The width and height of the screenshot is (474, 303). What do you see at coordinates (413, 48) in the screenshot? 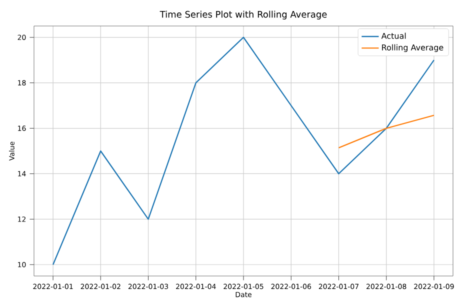
I see `legend-label: Rolling Average` at bounding box center [413, 48].